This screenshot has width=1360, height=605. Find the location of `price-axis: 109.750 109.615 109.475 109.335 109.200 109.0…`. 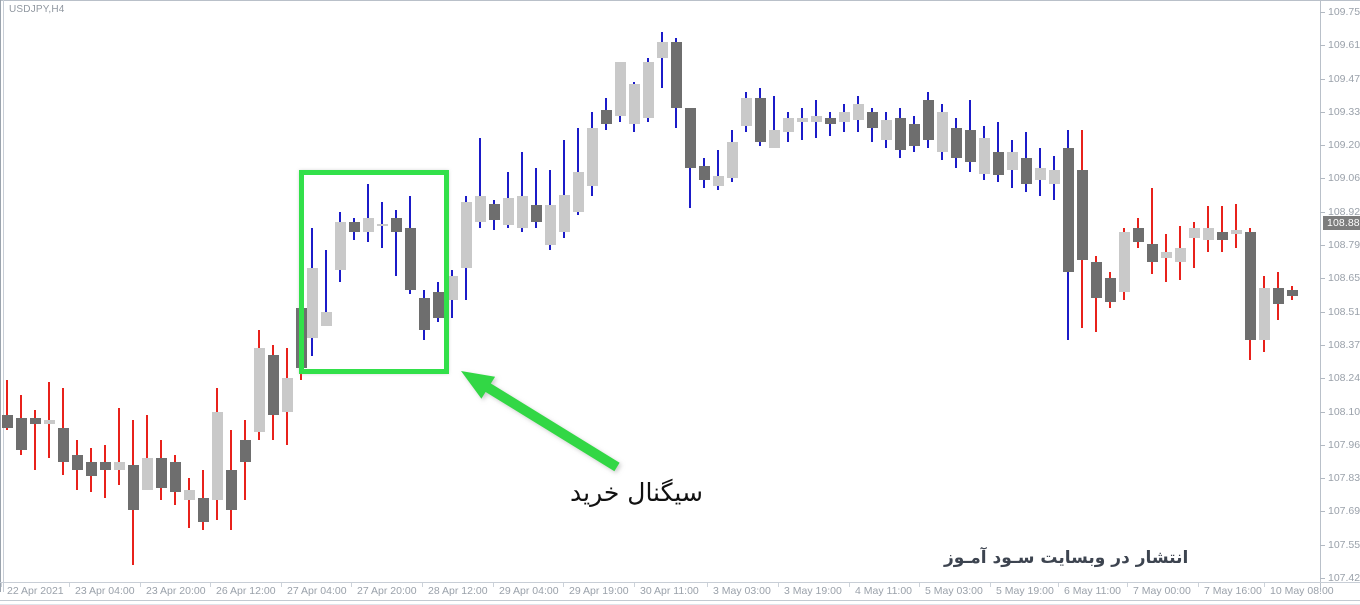

price-axis: 109.750 109.615 109.475 109.335 109.200 109.0… is located at coordinates (1340, 296).